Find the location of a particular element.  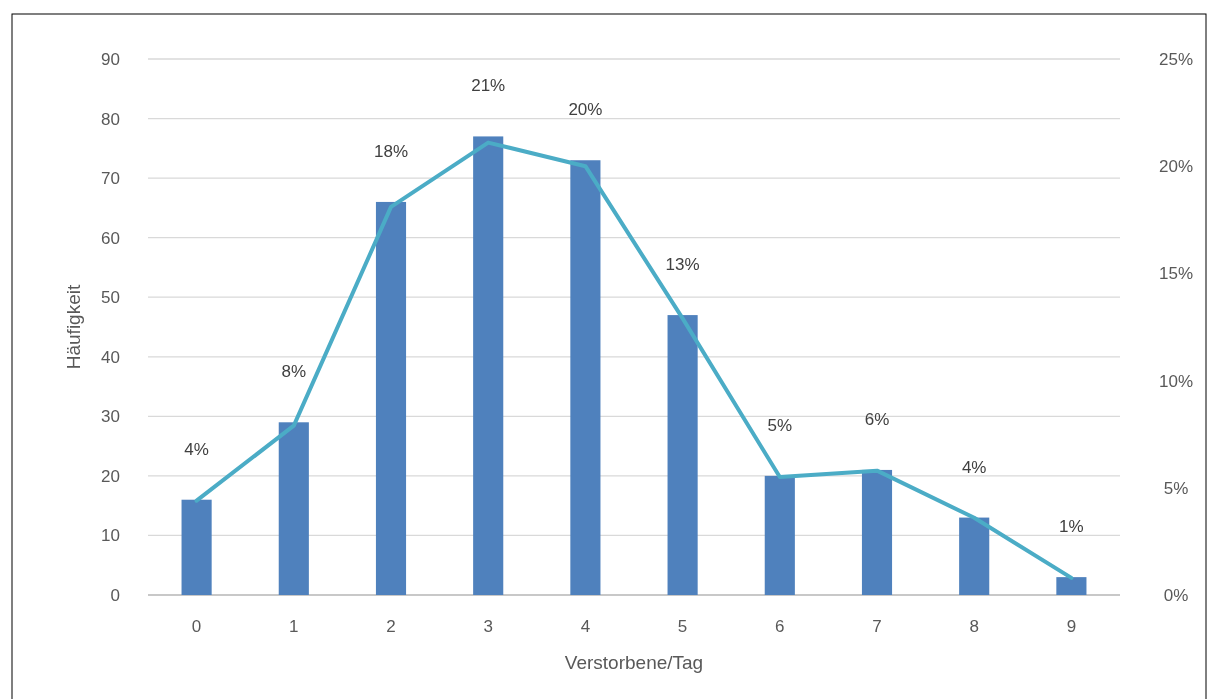

data-label: 20% is located at coordinates (585, 110).